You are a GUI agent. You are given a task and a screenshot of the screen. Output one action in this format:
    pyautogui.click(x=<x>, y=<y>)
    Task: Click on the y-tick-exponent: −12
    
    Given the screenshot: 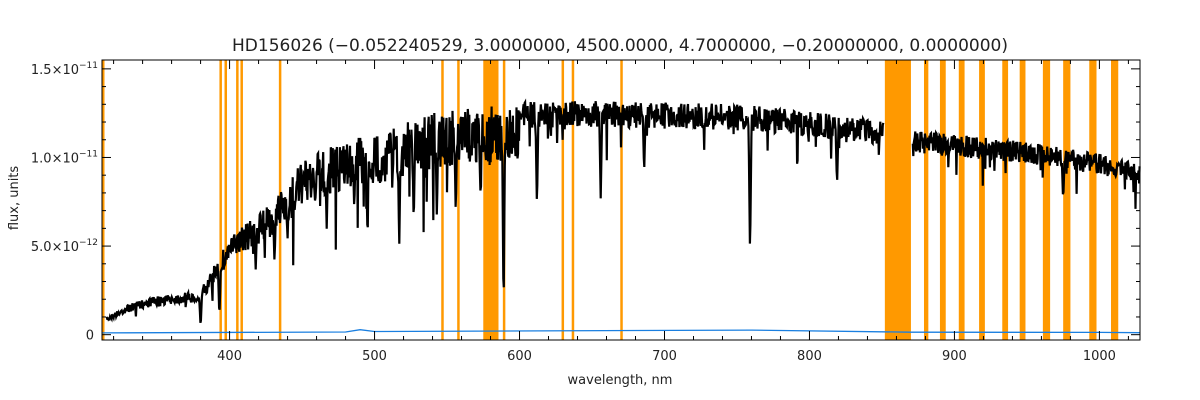 What is the action you would take?
    pyautogui.click(x=88, y=243)
    